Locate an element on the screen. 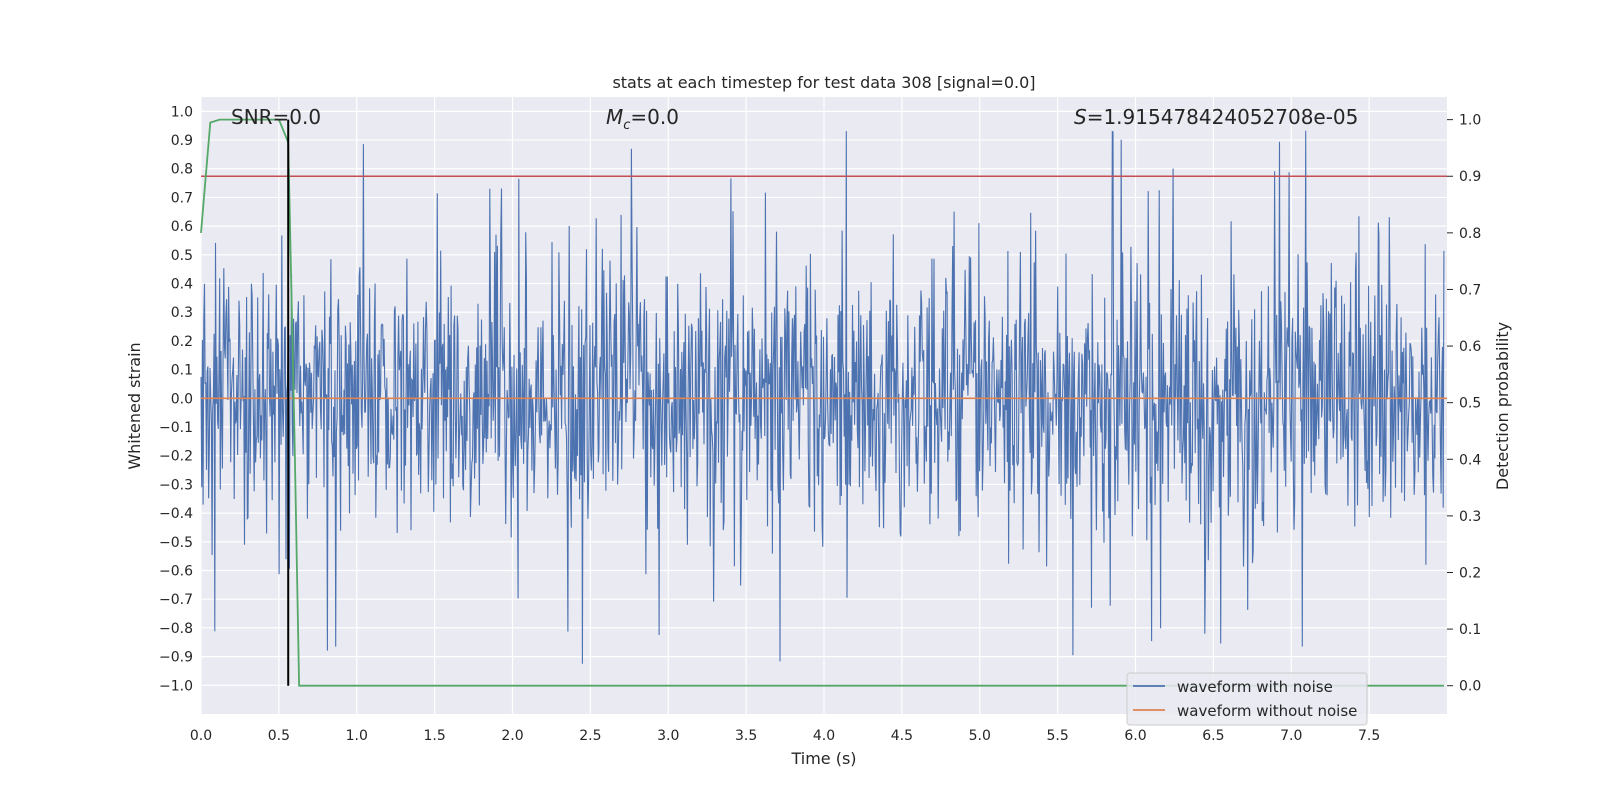  y-tick-label: 0.9 is located at coordinates (182, 141).